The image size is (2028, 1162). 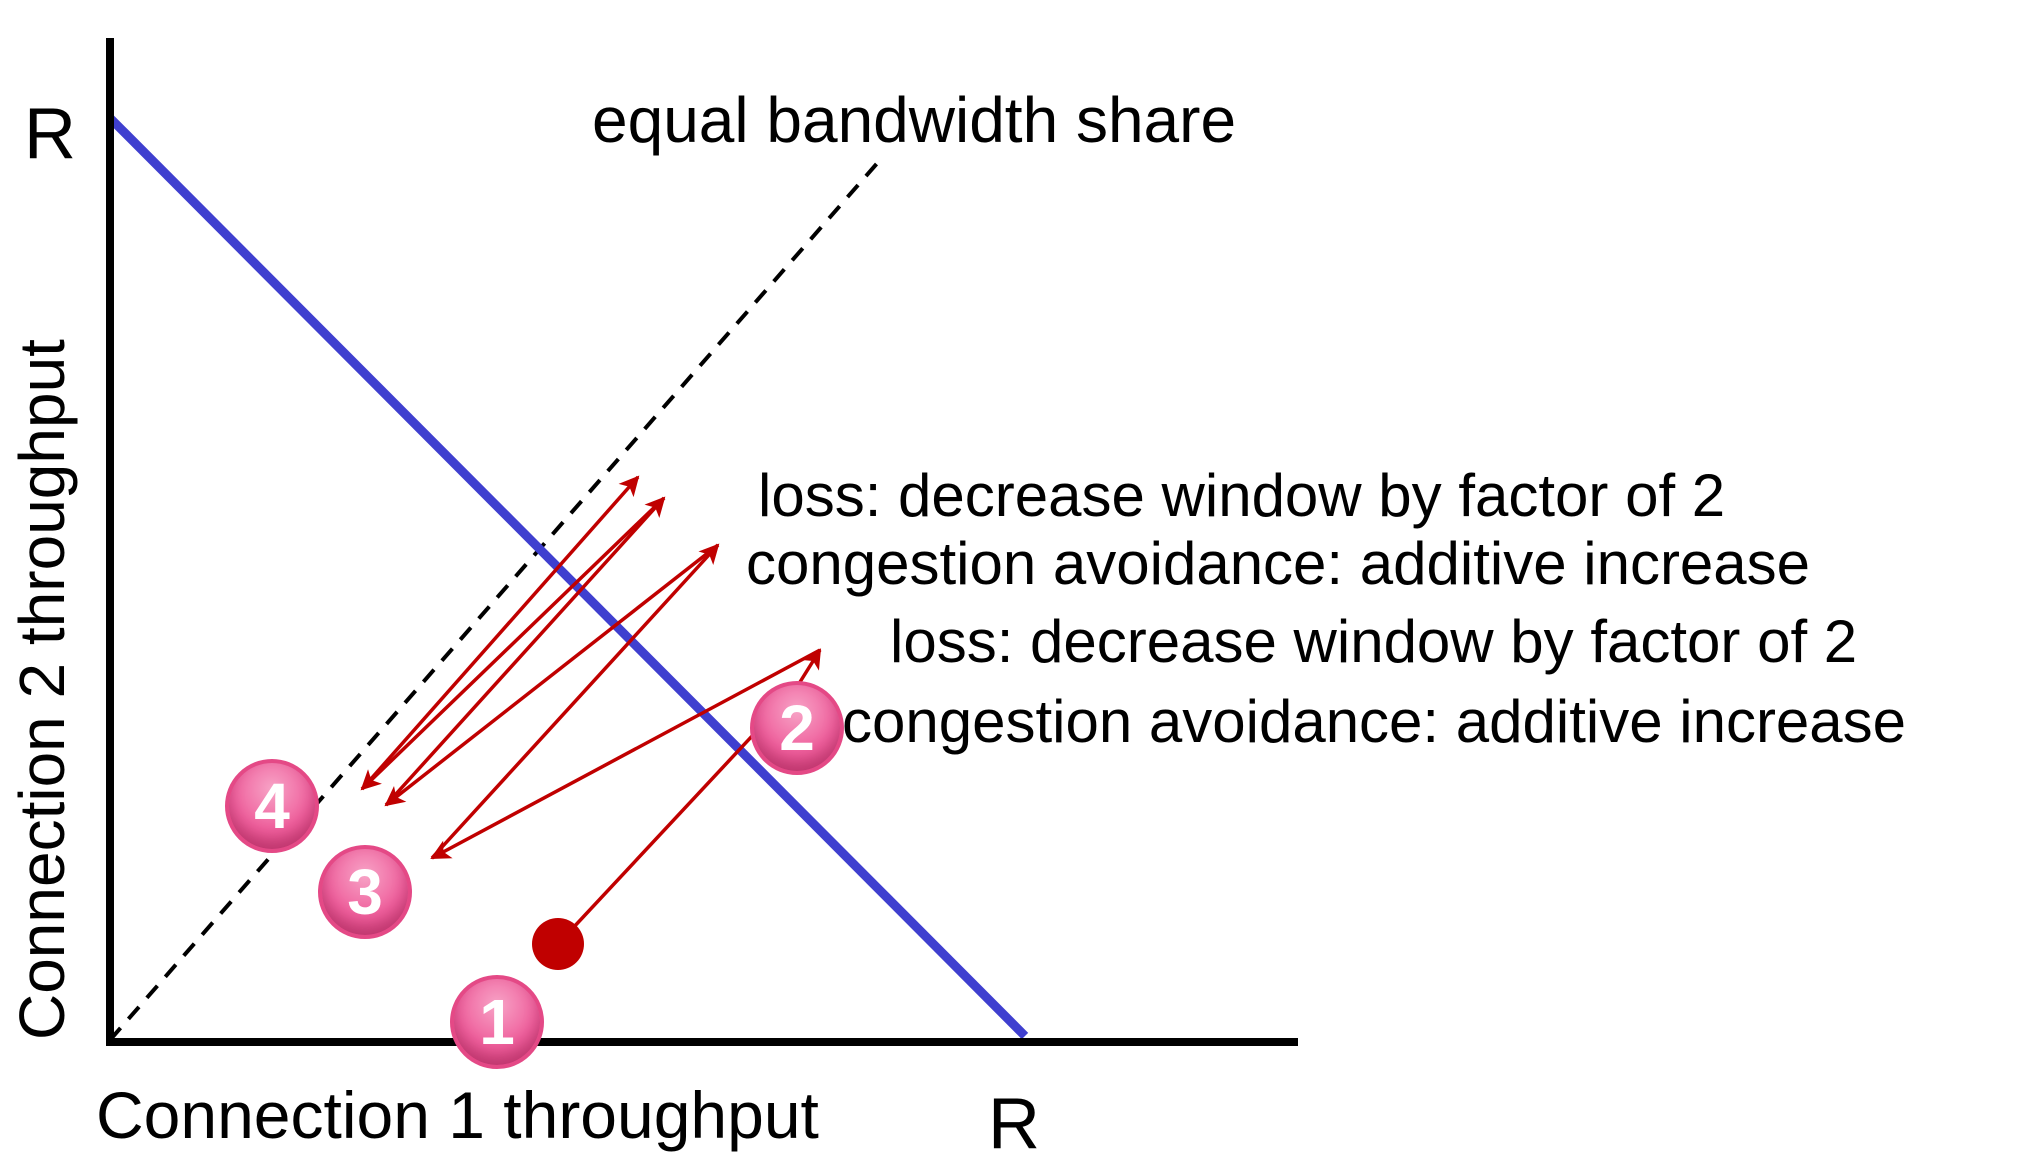 I want to click on loss-annotation-1: loss: decrease window by factor of 2, so click(x=1242, y=495).